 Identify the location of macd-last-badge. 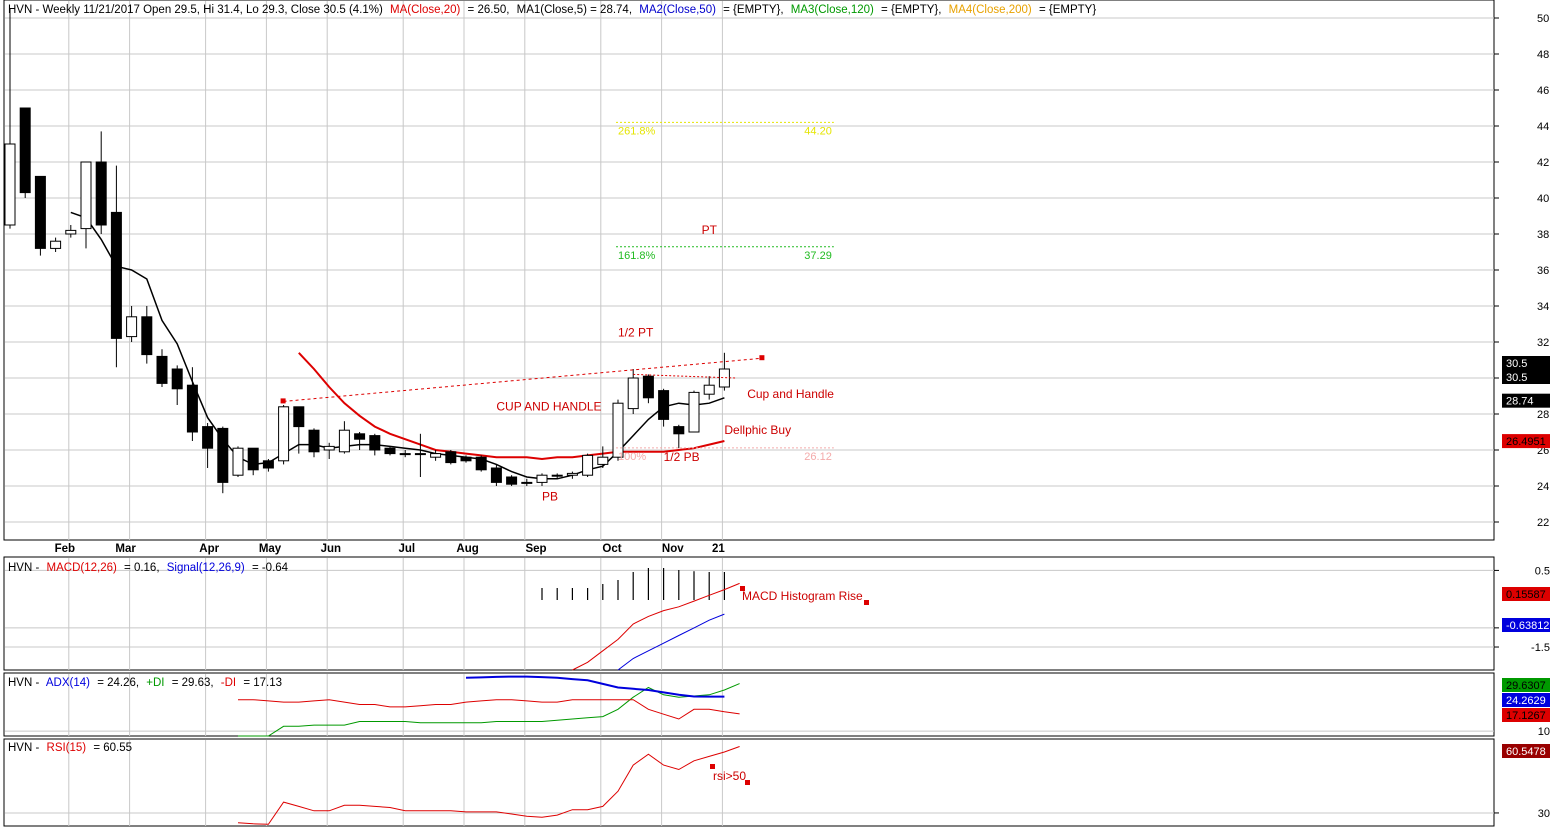
(1526, 594).